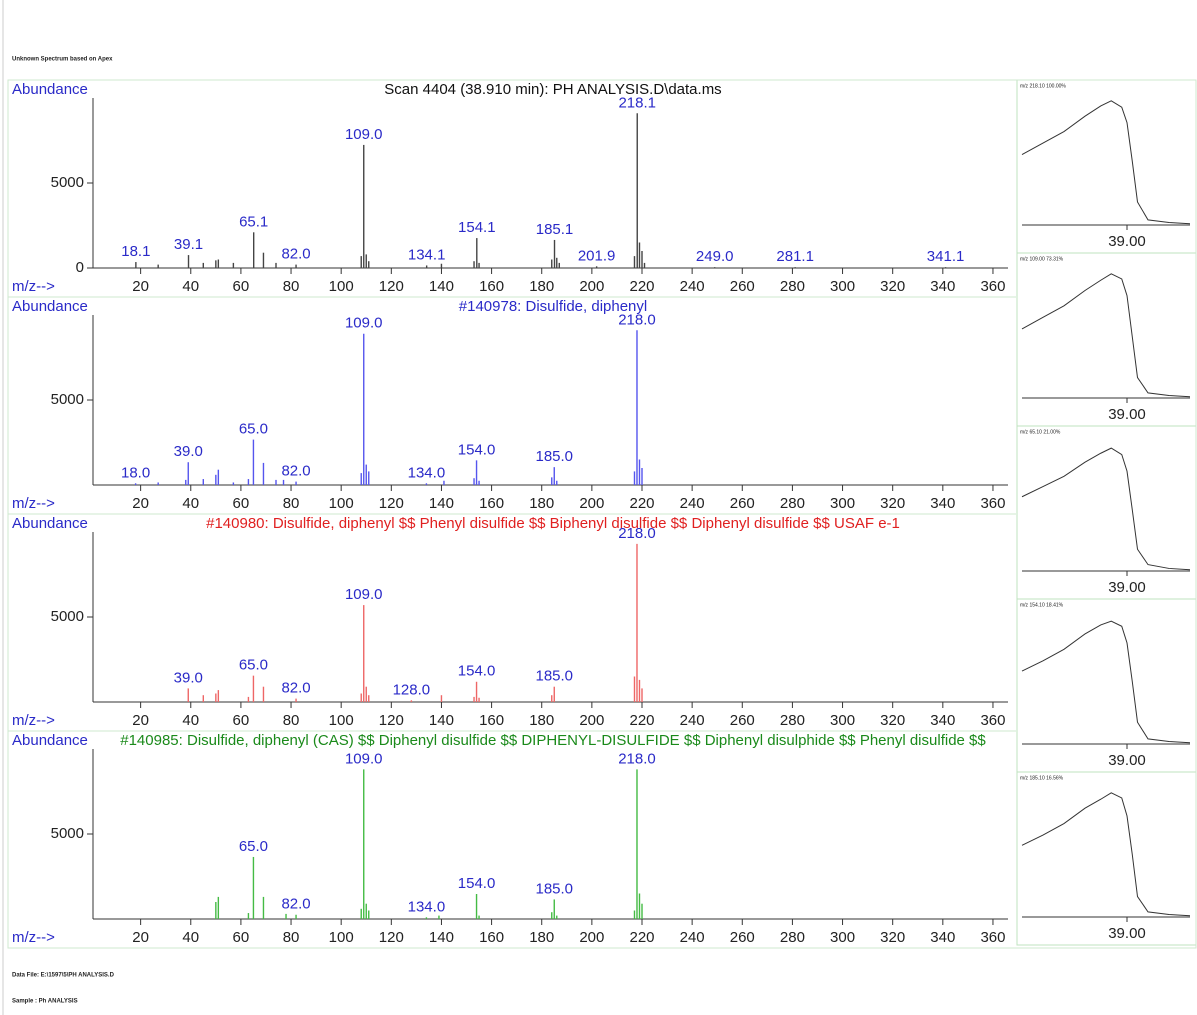  What do you see at coordinates (554, 888) in the screenshot?
I see `peak-label: 185.0` at bounding box center [554, 888].